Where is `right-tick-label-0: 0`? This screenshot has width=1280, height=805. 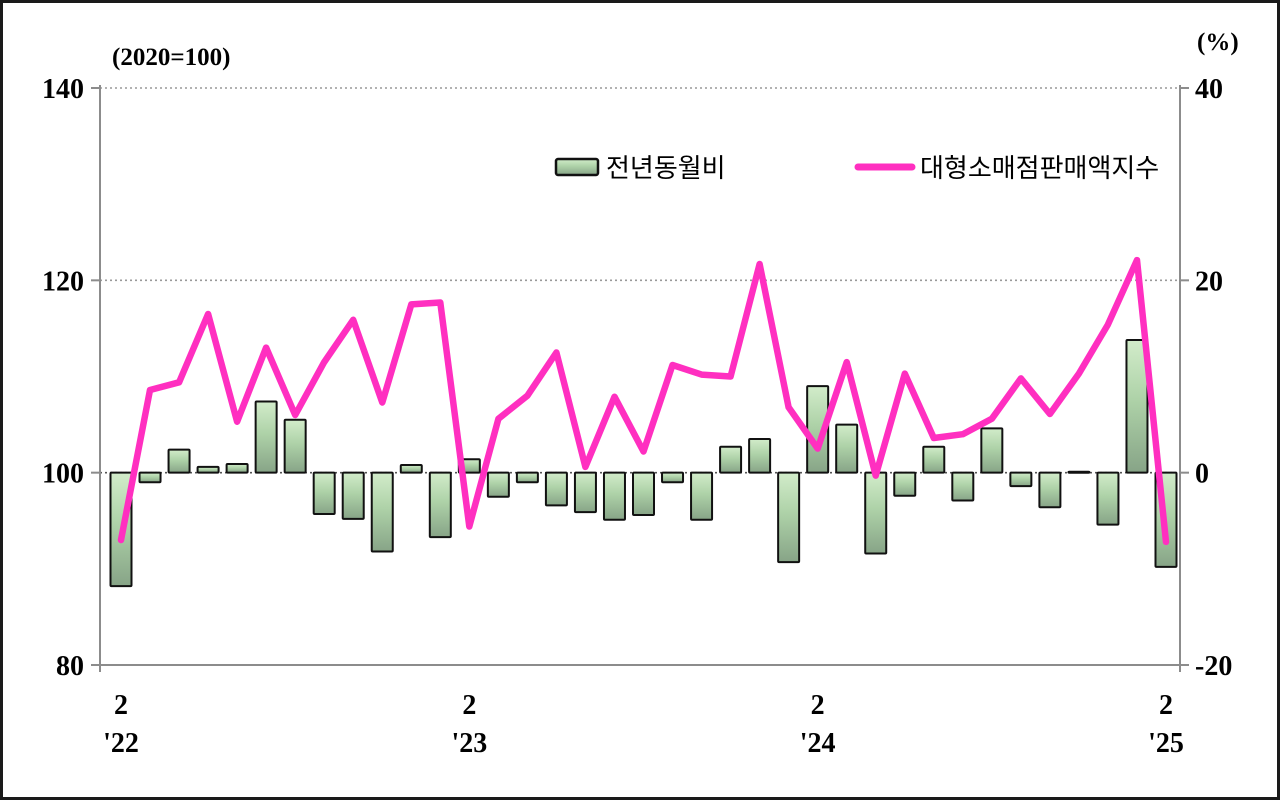
right-tick-label-0: 0 is located at coordinates (1202, 474).